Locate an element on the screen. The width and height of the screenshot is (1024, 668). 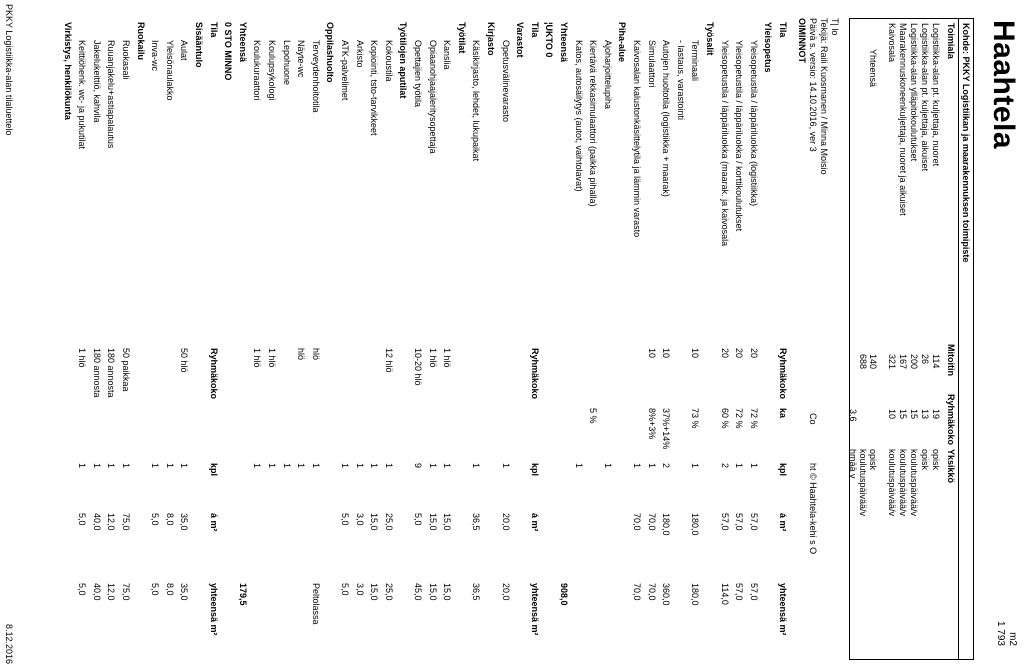
cell-tila: Kokoustila is located at coordinates (388, 61).